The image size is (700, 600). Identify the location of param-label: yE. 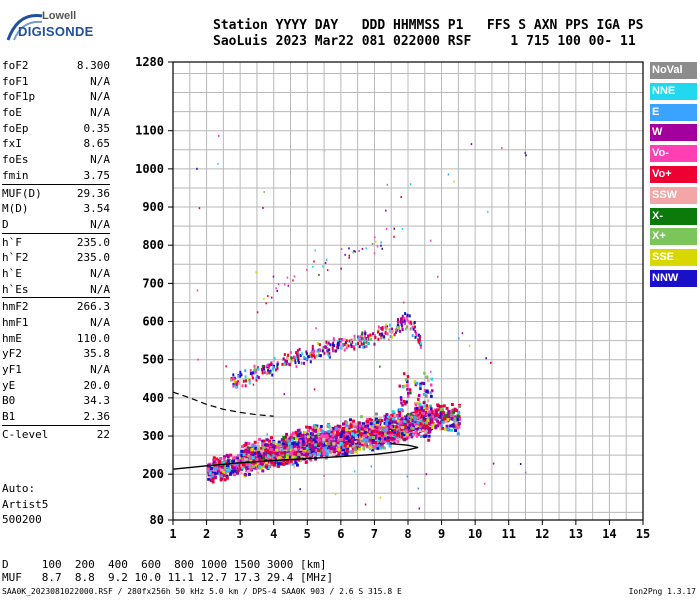
(9, 385).